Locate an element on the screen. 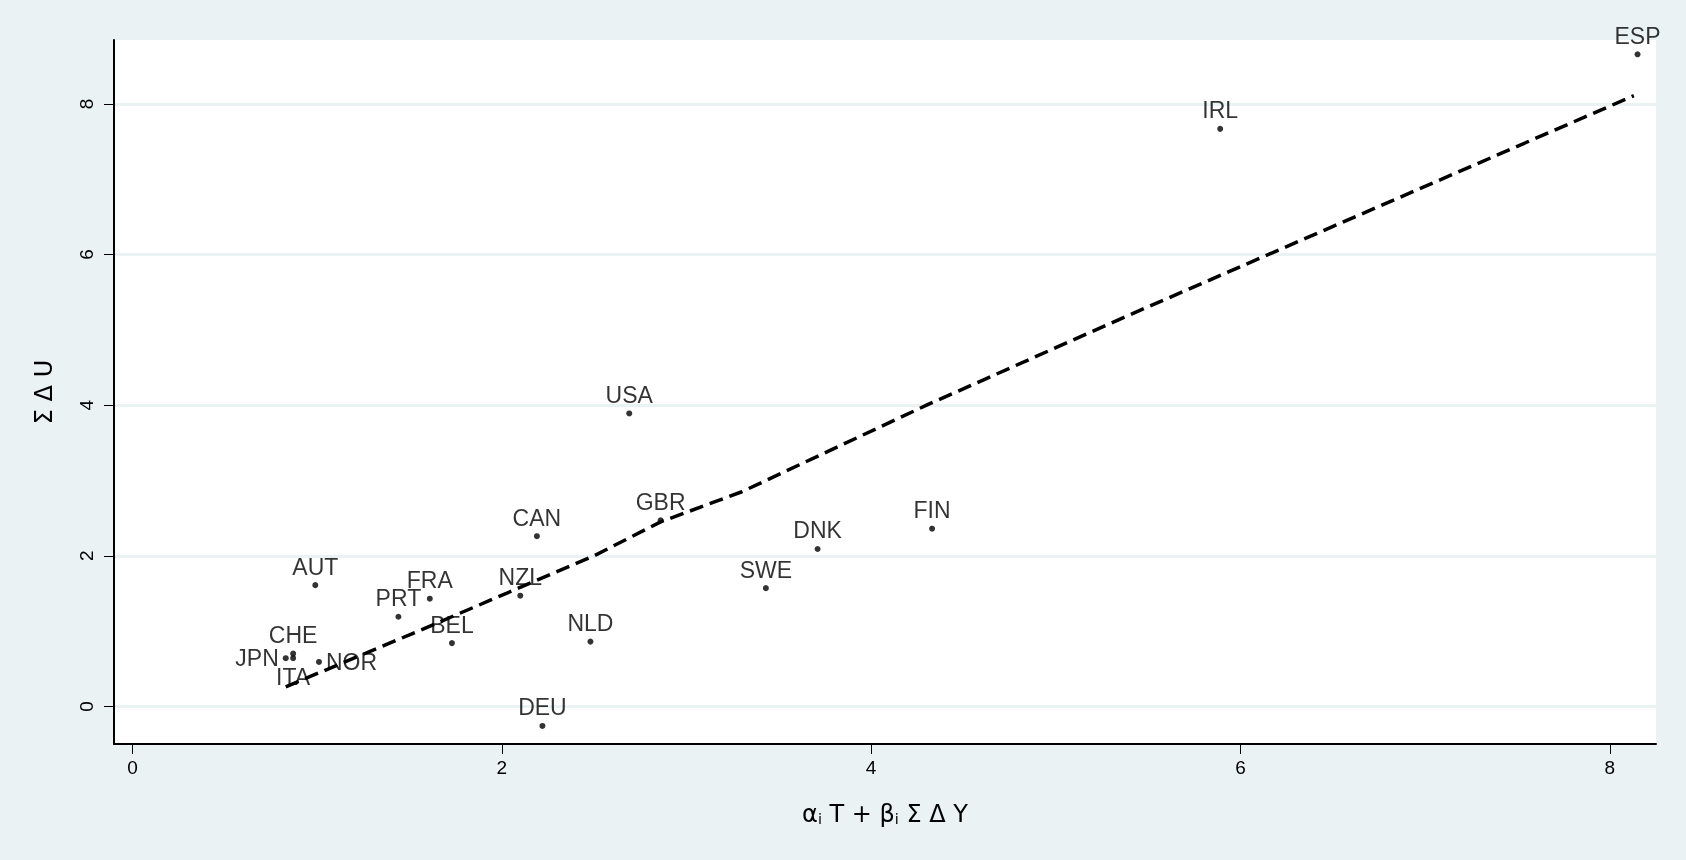 The height and width of the screenshot is (860, 1686). y-axis-title: Σ Δ U is located at coordinates (44, 392).